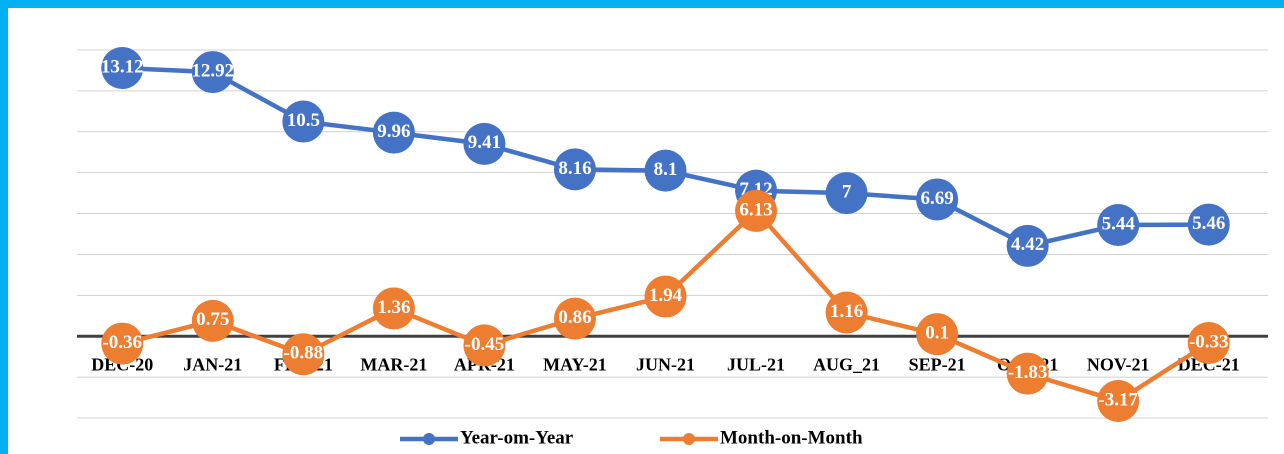 The image size is (1284, 454). I want to click on data-label: 5.44, so click(1119, 223).